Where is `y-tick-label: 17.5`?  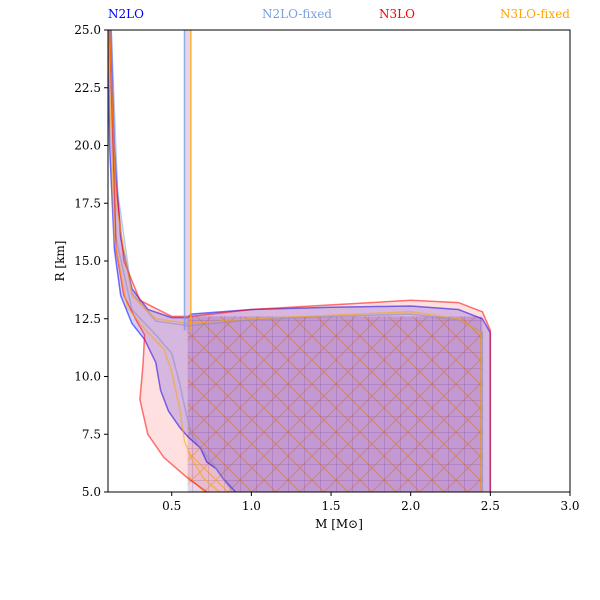
y-tick-label: 17.5 is located at coordinates (87, 203).